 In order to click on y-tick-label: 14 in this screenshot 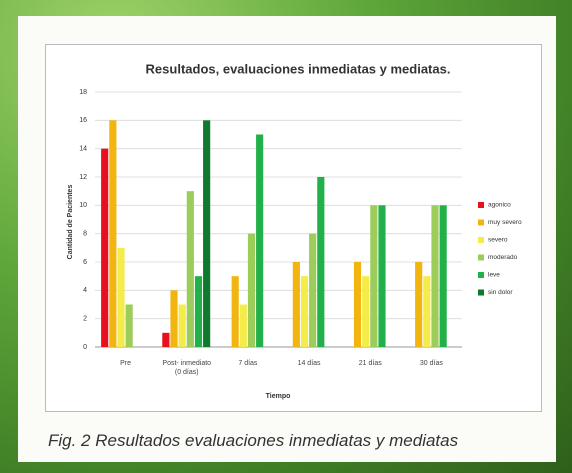, I will do `click(83, 149)`.